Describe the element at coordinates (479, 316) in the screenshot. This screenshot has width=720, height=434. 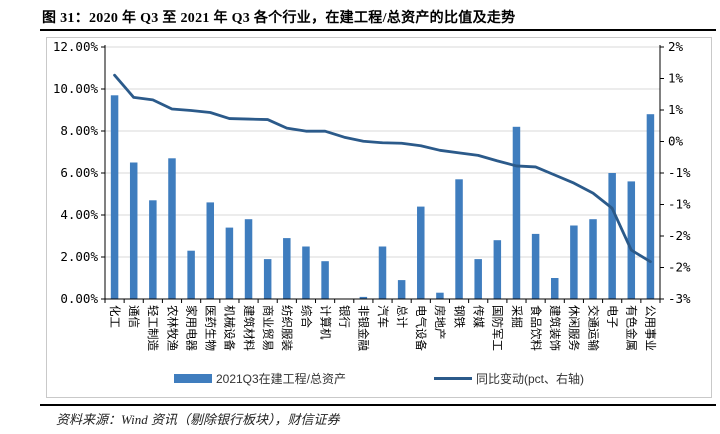
I see `x-axis-category-label: 传媒` at that location.